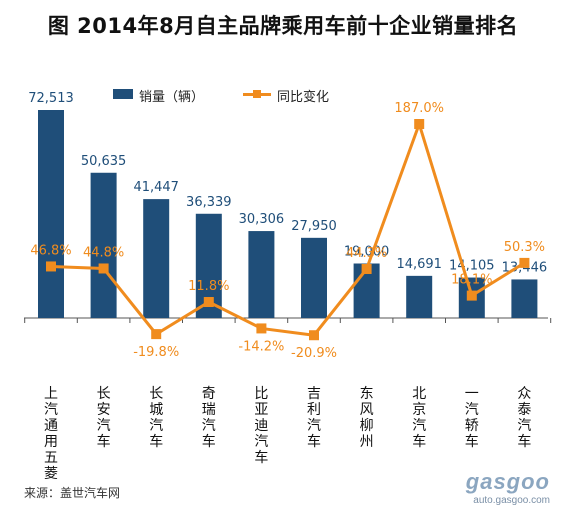 The width and height of the screenshot is (566, 514). What do you see at coordinates (172, 97) in the screenshot?
I see `legend-sales-label: 销量（辆）` at bounding box center [172, 97].